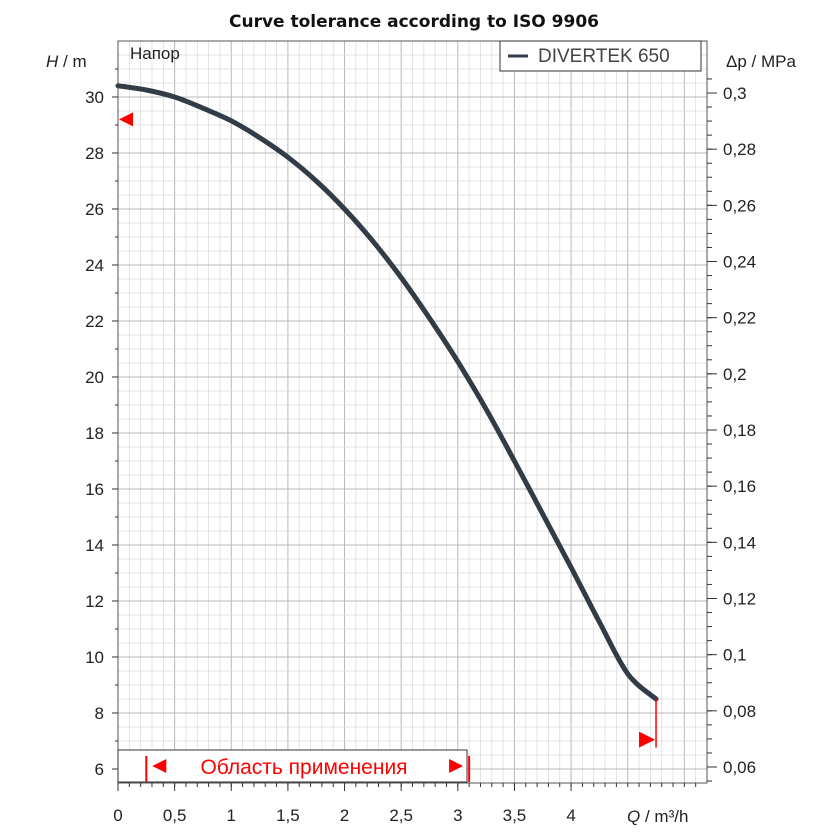 The width and height of the screenshot is (840, 840). I want to click on x-axis-label: Q / m³/h, so click(657, 816).